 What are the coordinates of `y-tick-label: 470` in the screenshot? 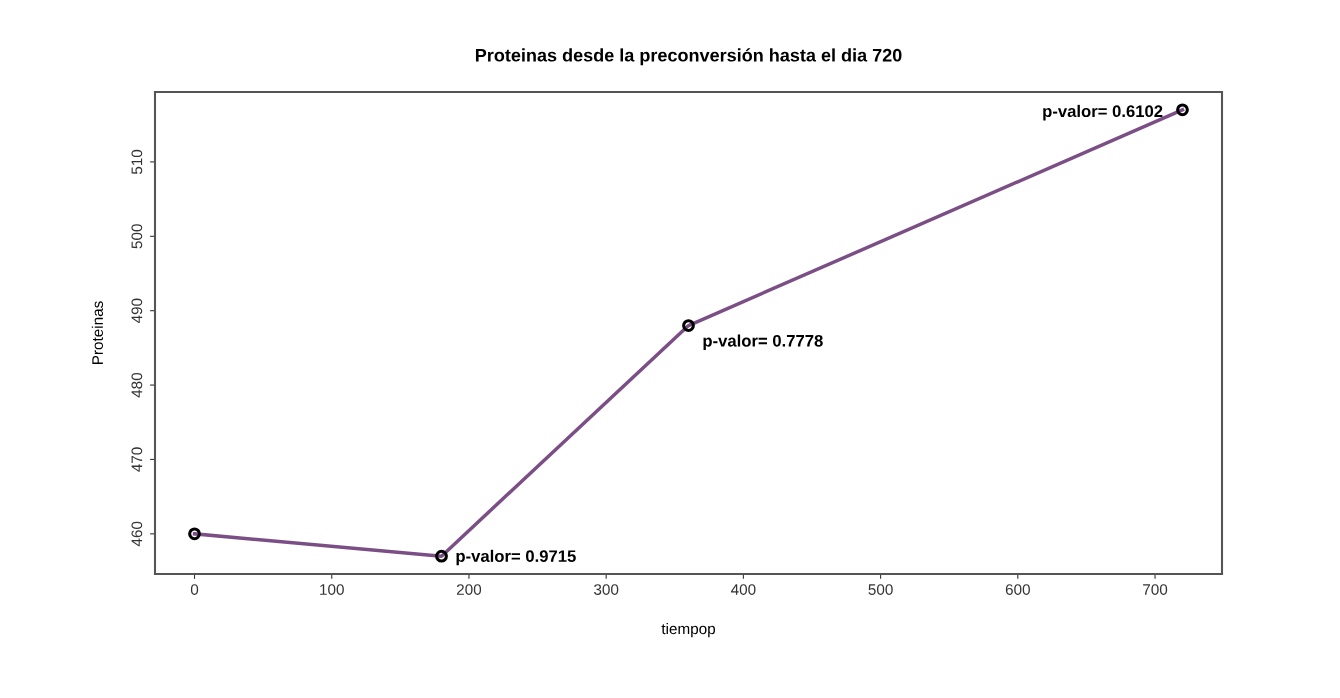 It's located at (137, 459).